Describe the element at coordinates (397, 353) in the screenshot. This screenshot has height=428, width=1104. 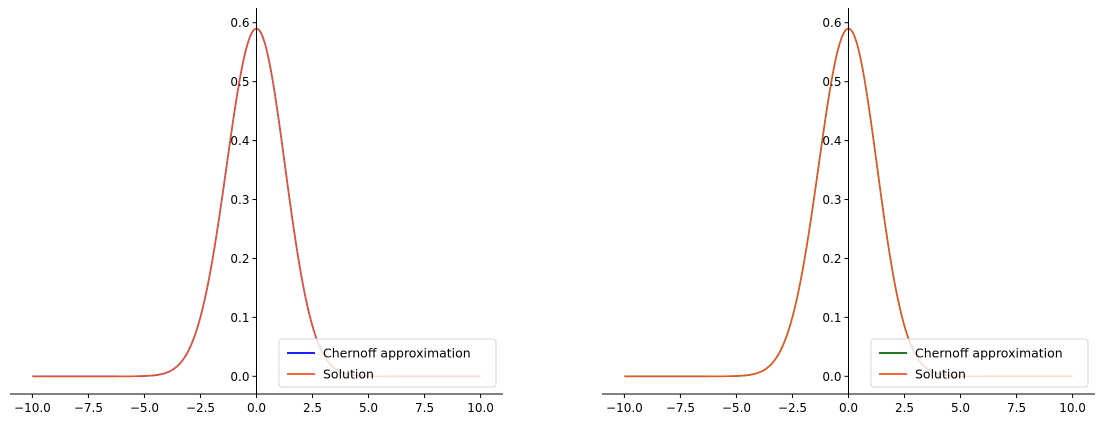
I see `left-legend-label-chernoff: Chernoff approximation` at that location.